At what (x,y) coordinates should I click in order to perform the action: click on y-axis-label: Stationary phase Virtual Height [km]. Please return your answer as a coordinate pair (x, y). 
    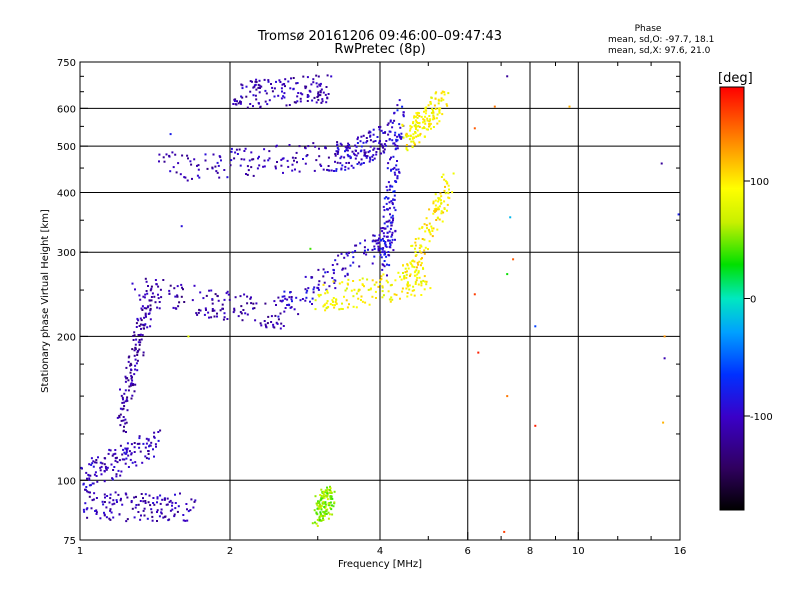
    Looking at the image, I should click on (45, 301).